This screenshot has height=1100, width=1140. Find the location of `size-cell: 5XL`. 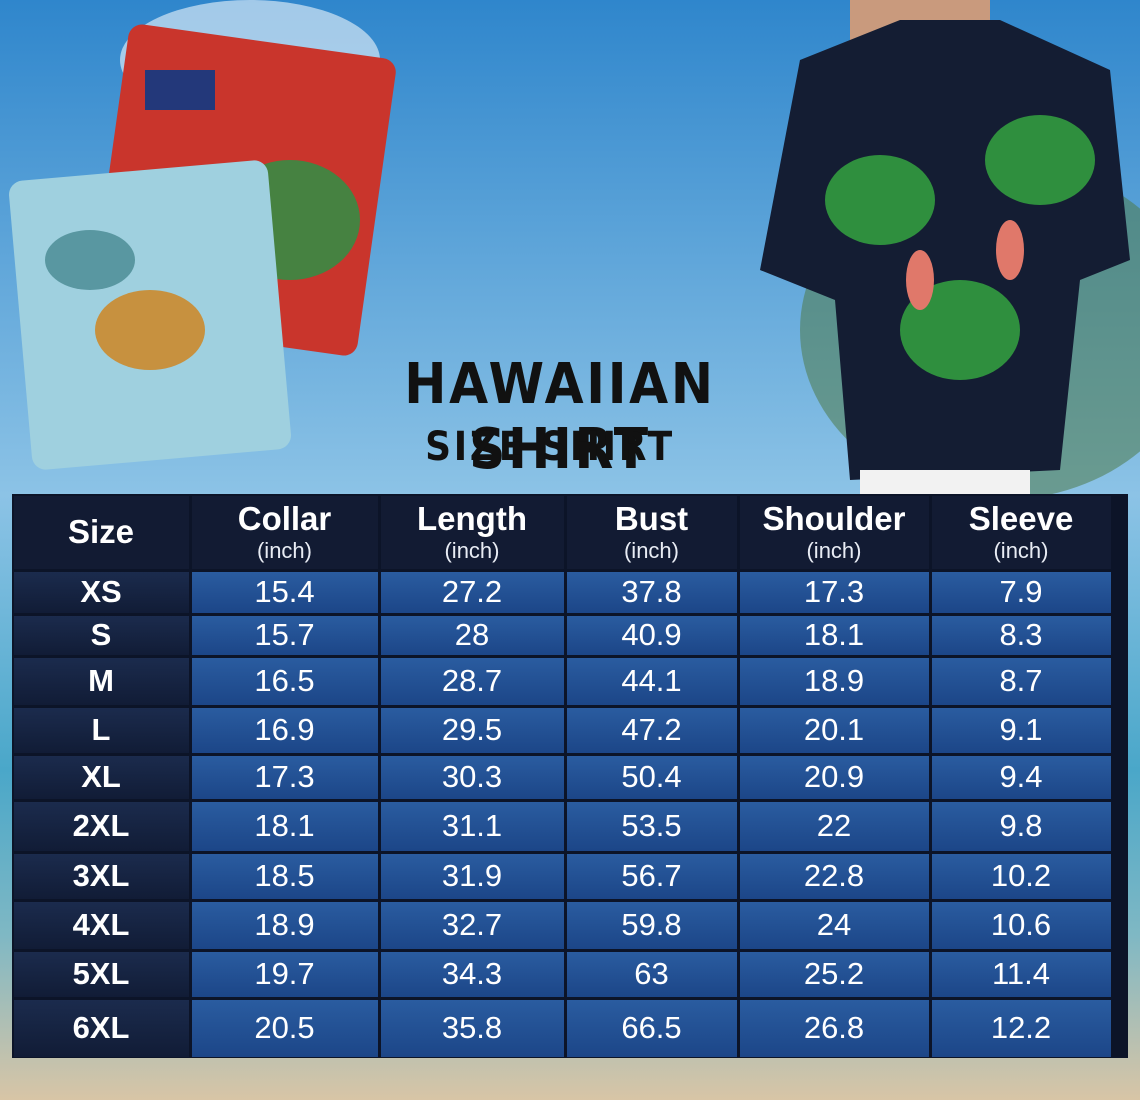

size-cell: 5XL is located at coordinates (101, 974).